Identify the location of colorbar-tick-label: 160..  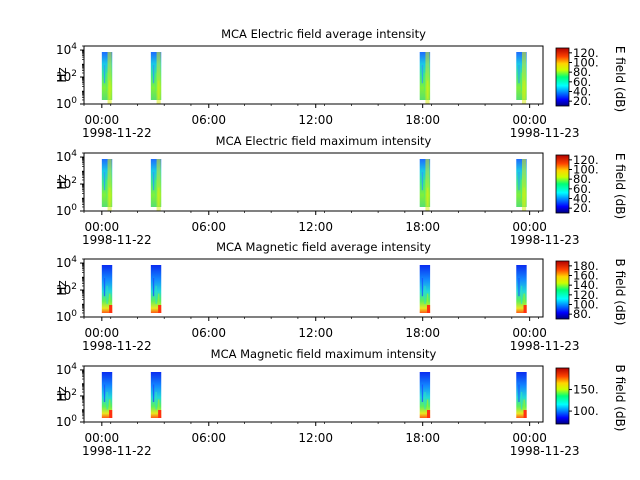
(586, 276).